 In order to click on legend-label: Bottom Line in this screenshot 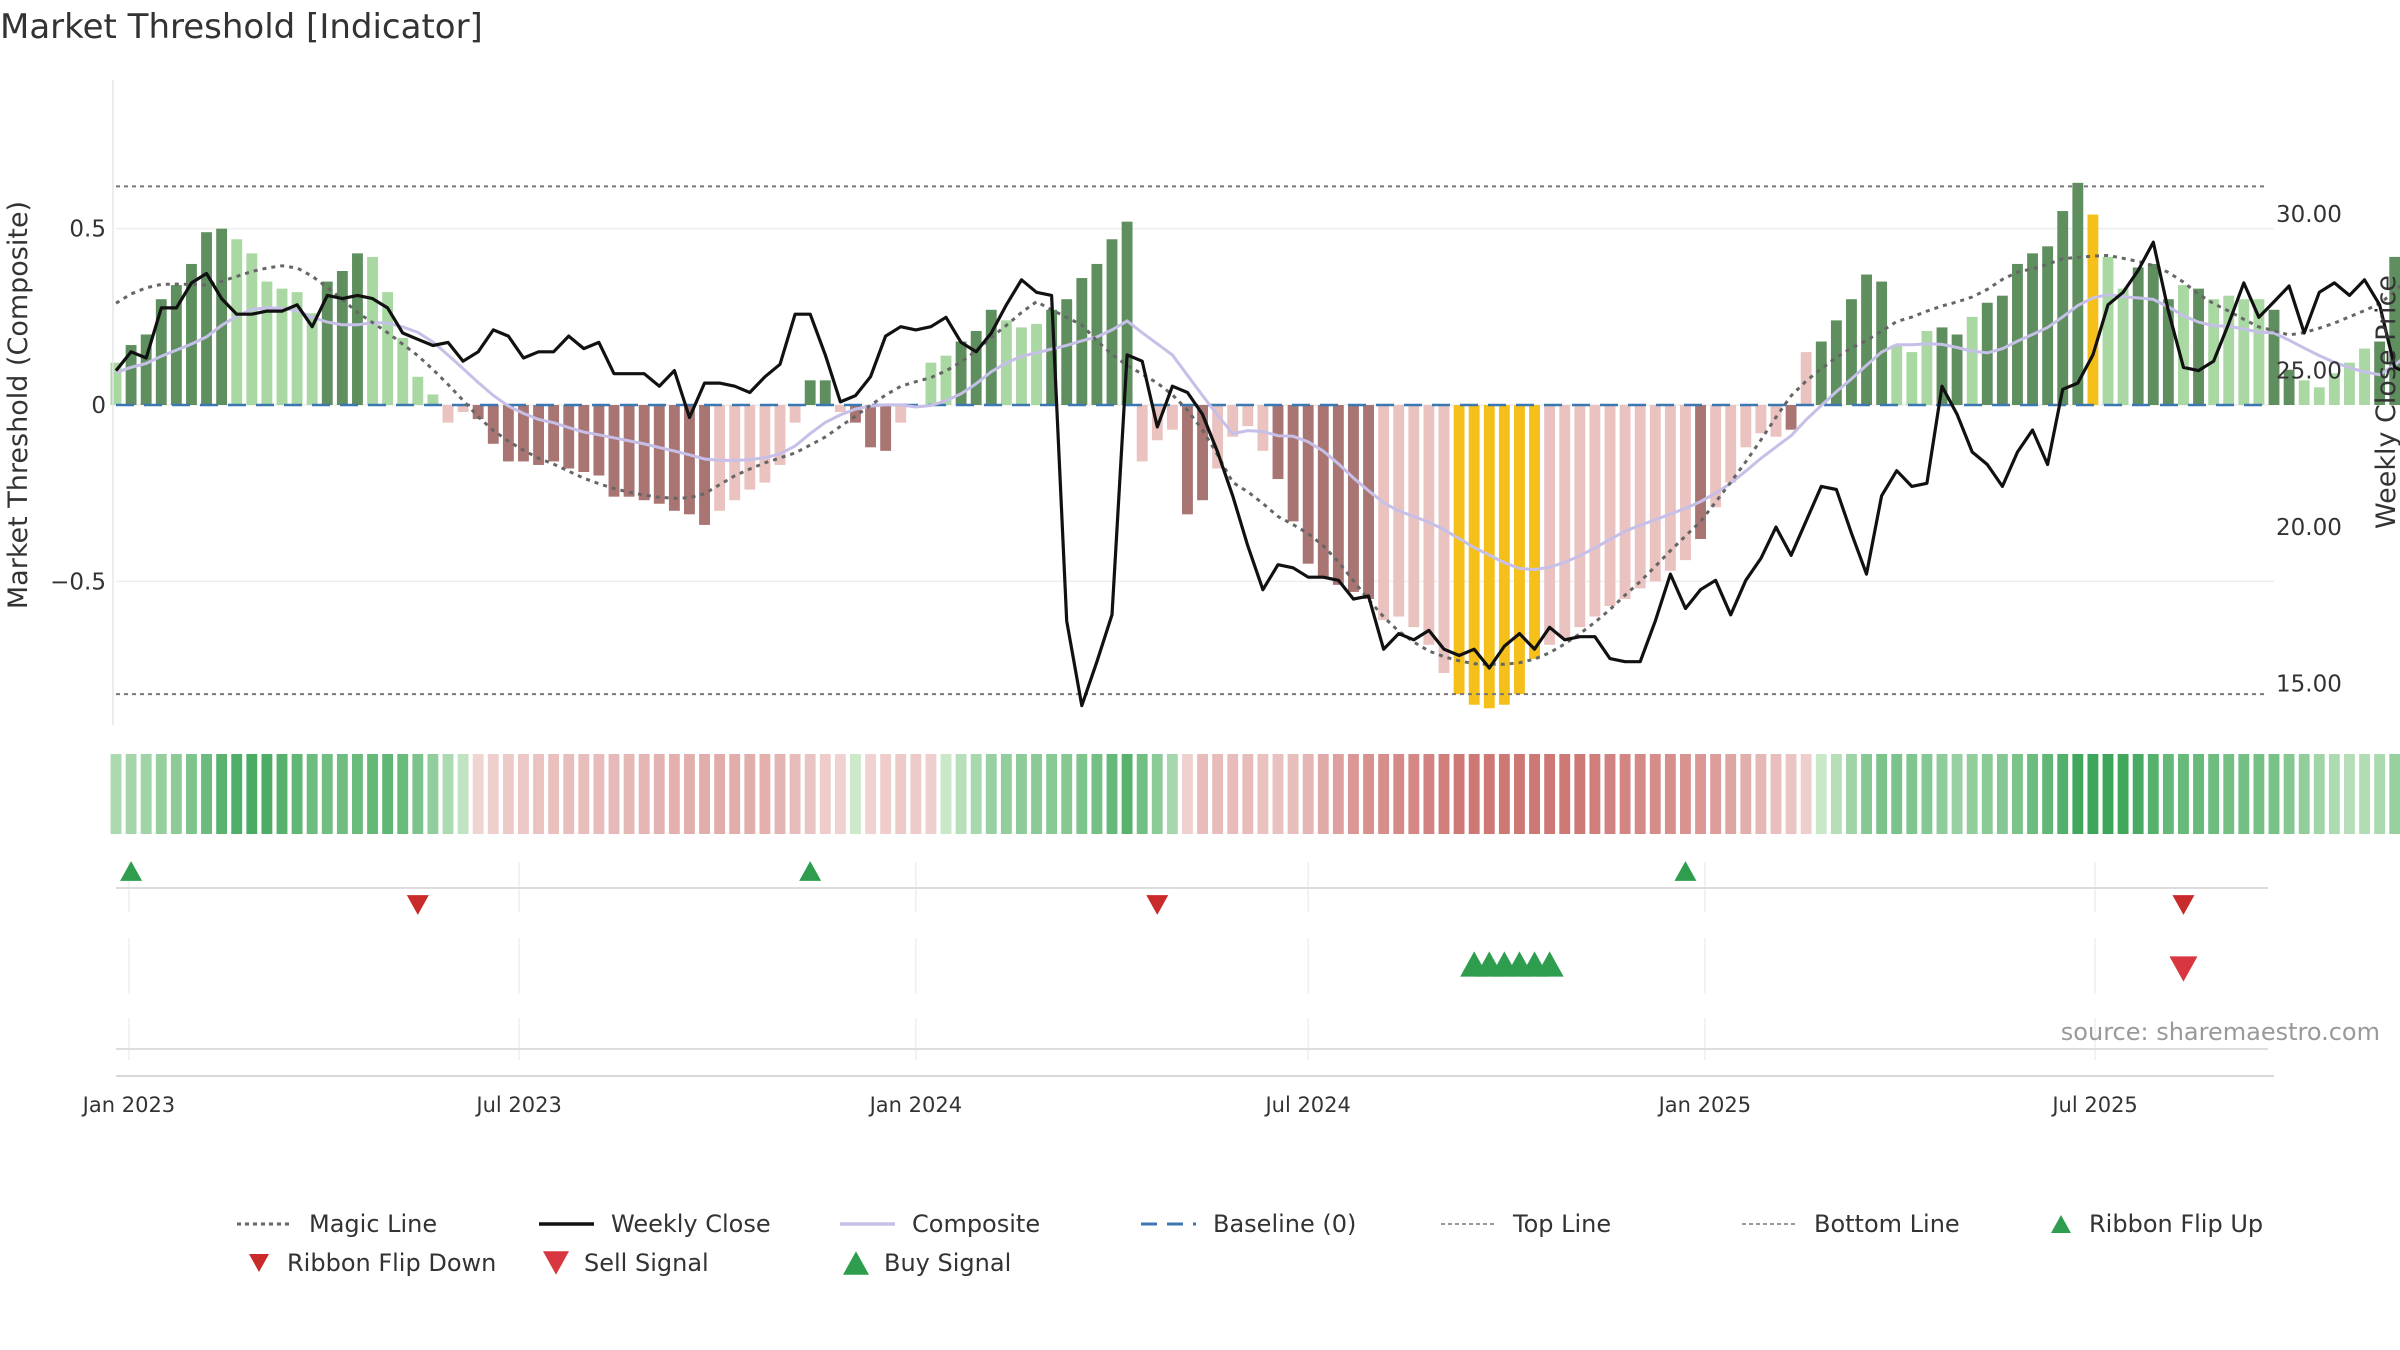, I will do `click(1887, 1224)`.